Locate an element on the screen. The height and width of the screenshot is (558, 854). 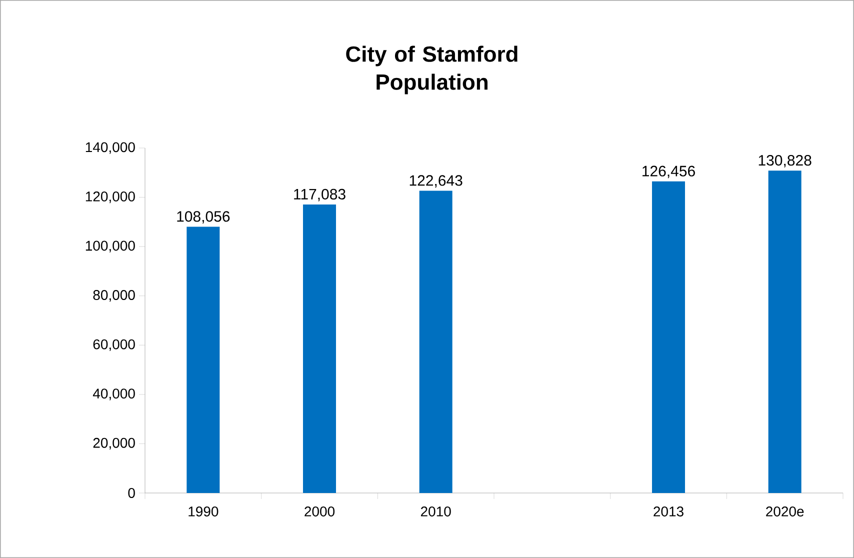
data-label: 126,456 is located at coordinates (668, 172).